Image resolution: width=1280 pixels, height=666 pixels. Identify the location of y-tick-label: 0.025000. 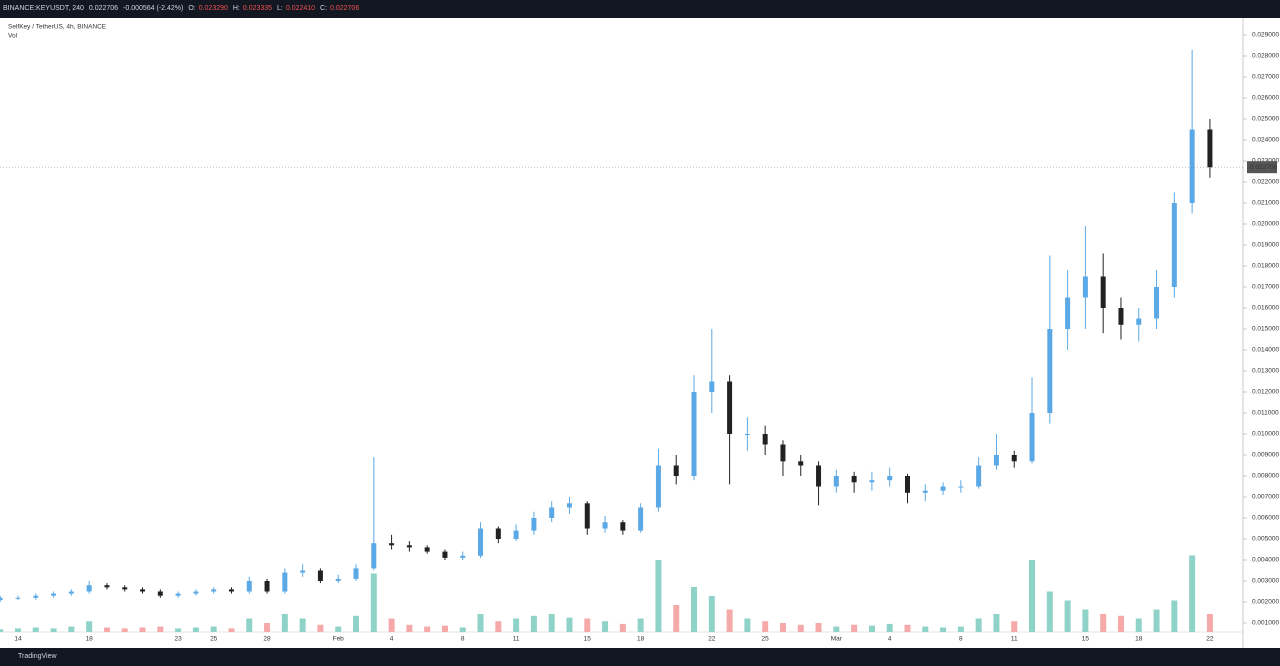
(1265, 119).